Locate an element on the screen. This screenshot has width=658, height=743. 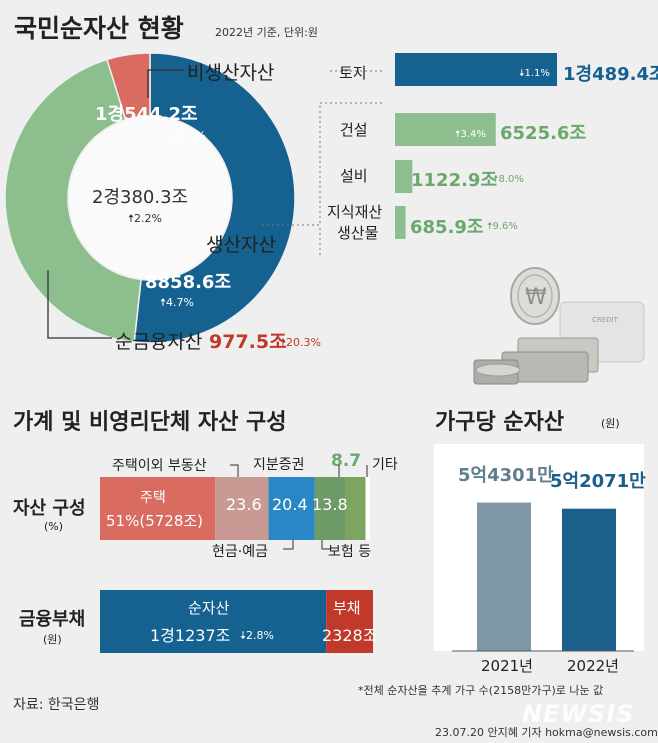
donut-slice-nonproductive is located at coordinates (214, 198).